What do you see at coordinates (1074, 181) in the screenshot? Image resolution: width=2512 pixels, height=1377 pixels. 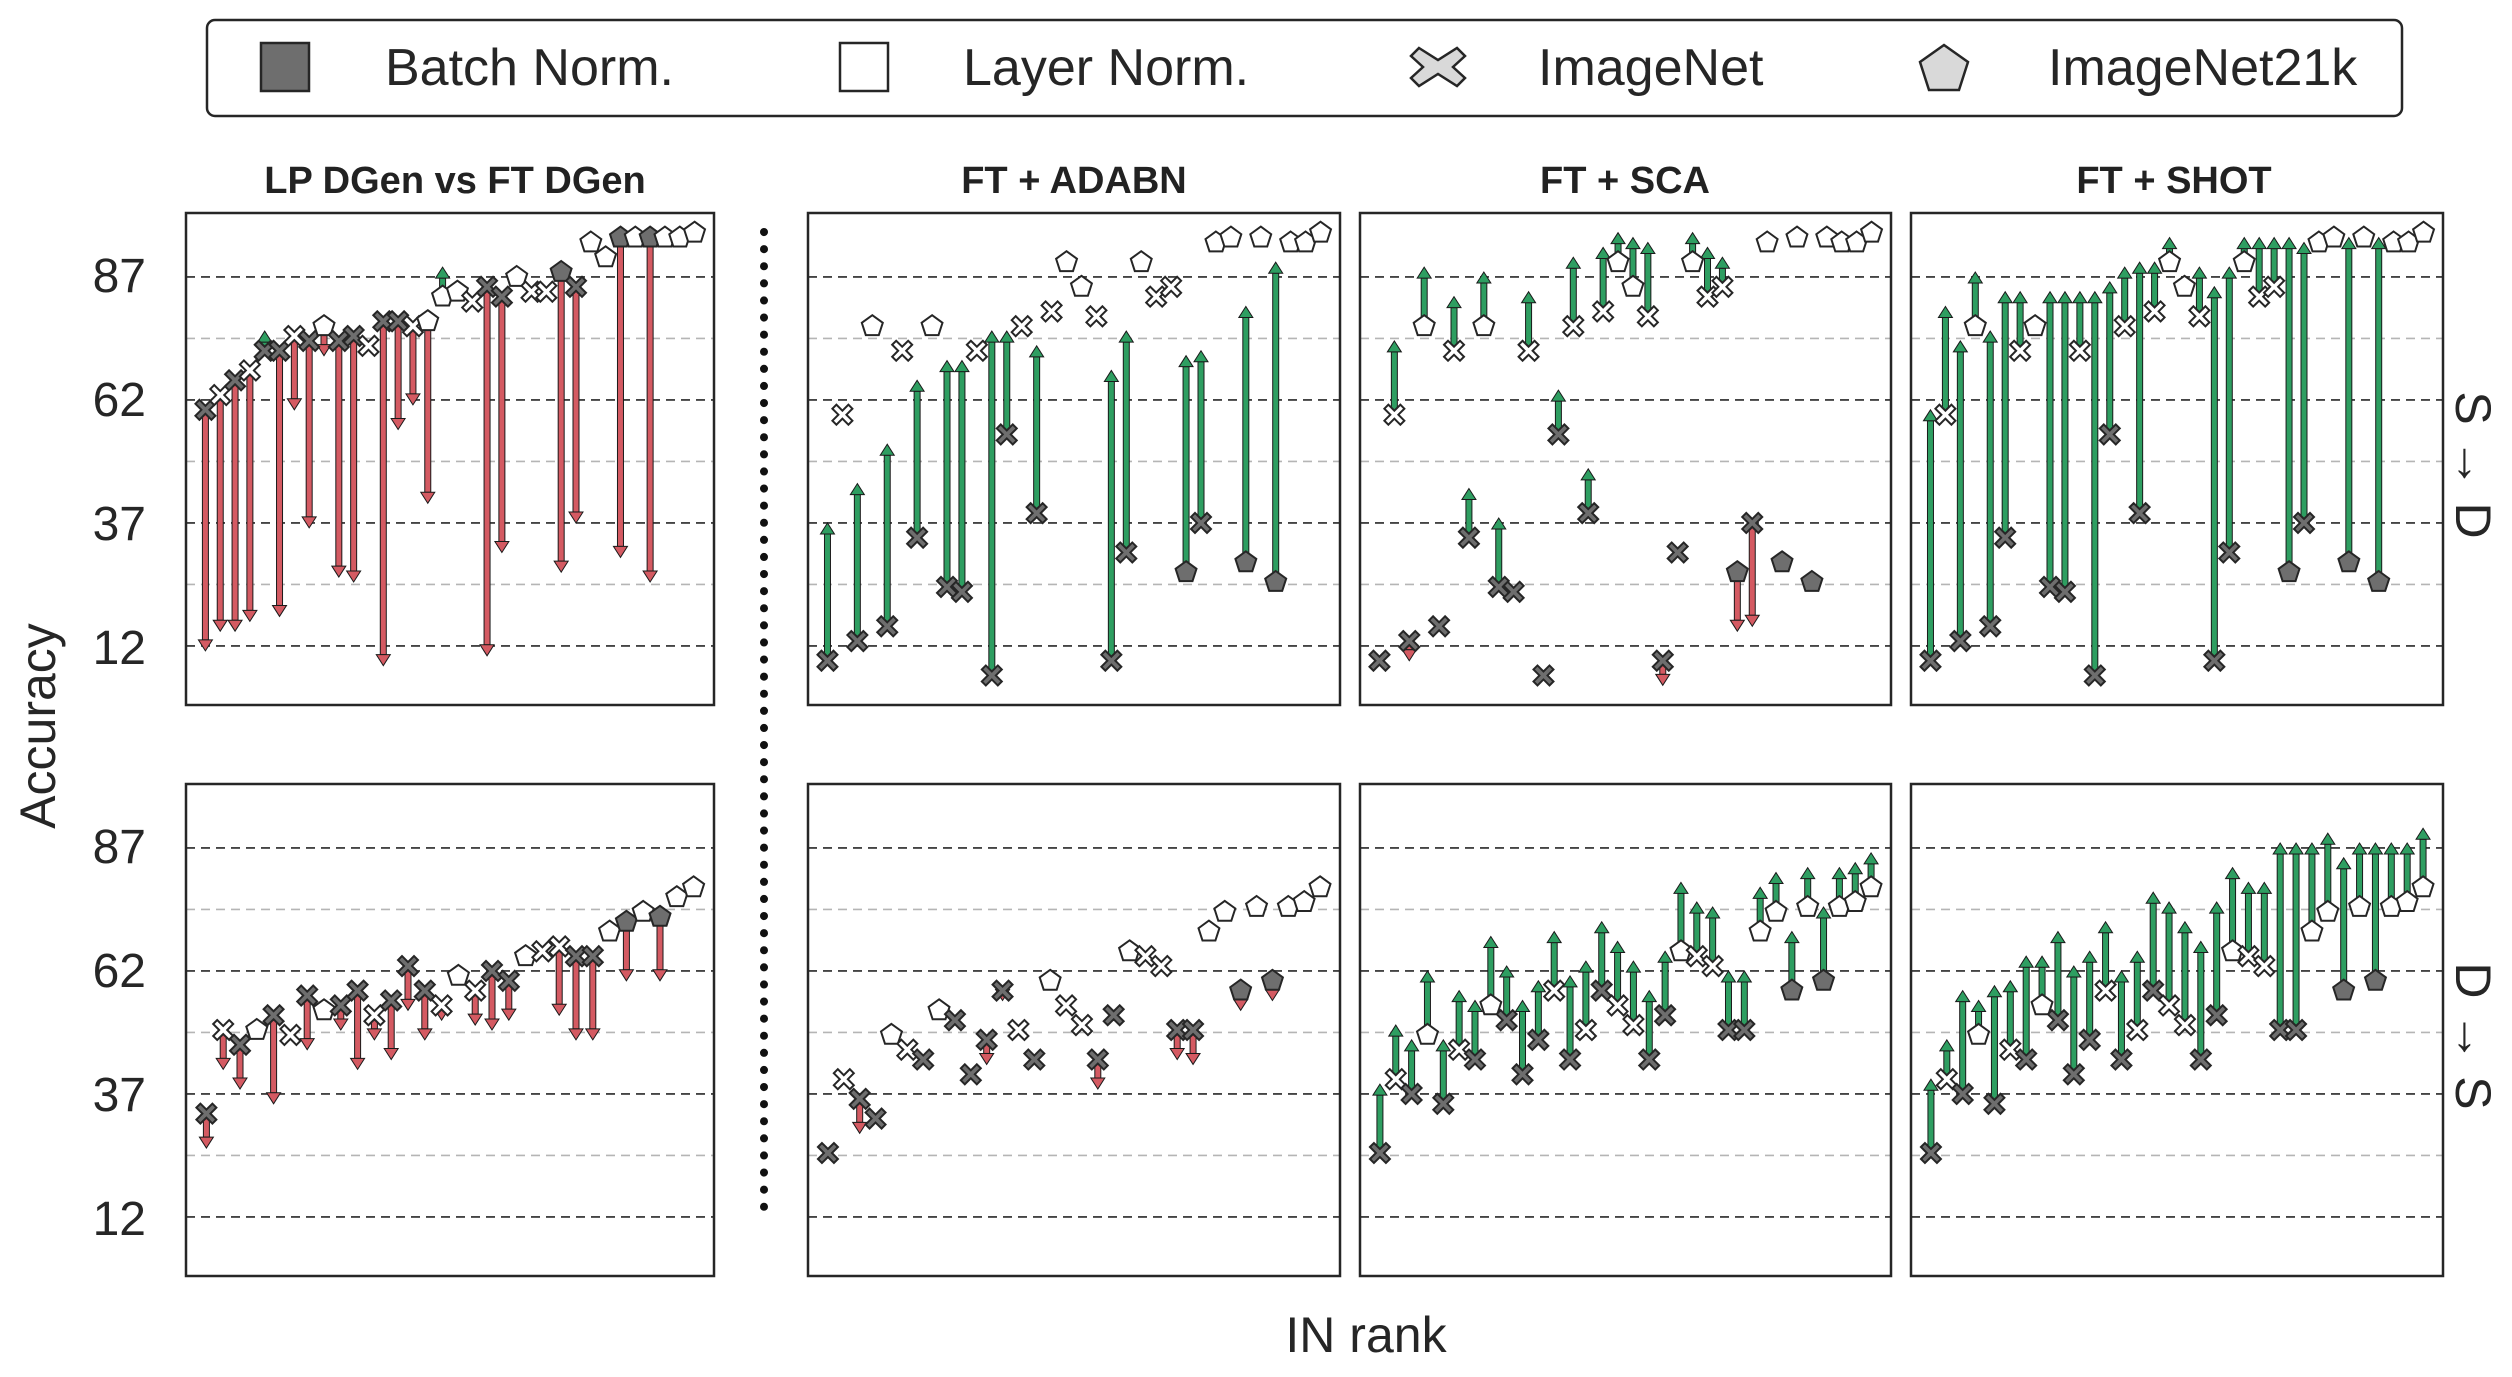 I see `panel-title-adabn: FT + ADABN` at bounding box center [1074, 181].